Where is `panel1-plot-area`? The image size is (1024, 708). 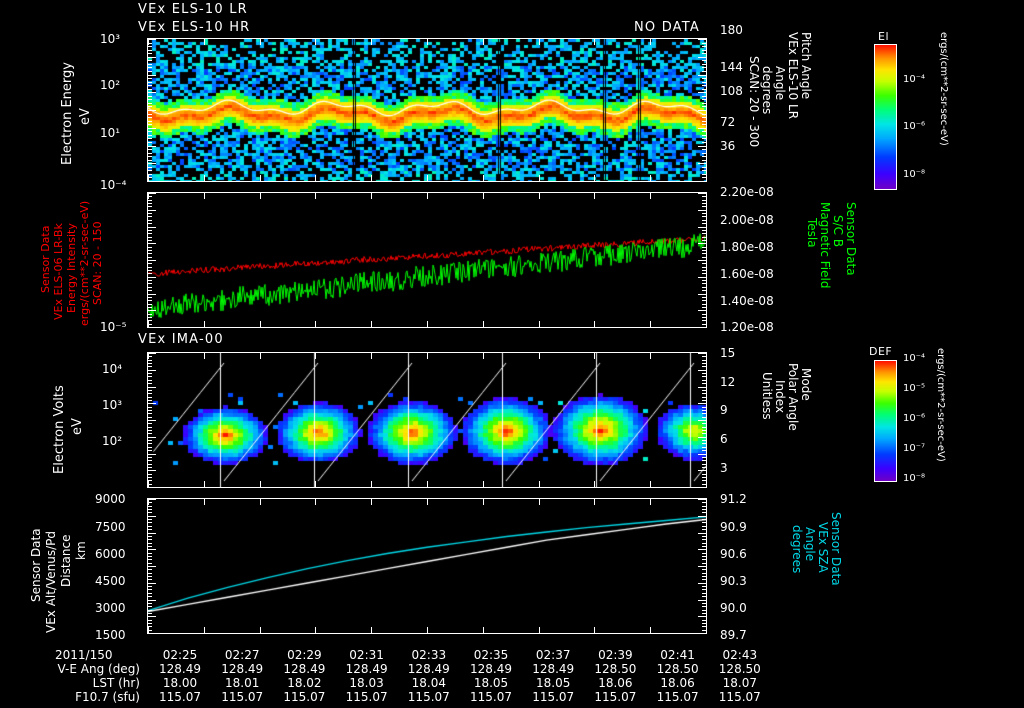 panel1-plot-area is located at coordinates (427, 110).